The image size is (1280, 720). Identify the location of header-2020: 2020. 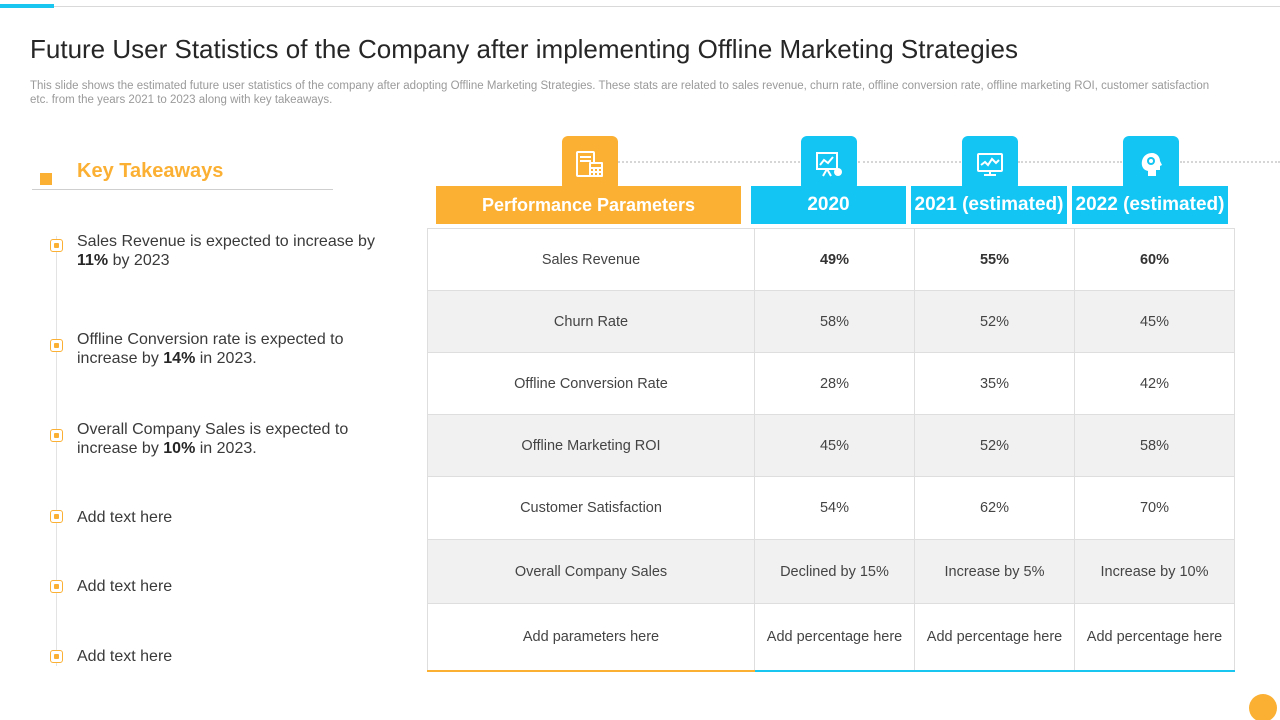
(828, 205).